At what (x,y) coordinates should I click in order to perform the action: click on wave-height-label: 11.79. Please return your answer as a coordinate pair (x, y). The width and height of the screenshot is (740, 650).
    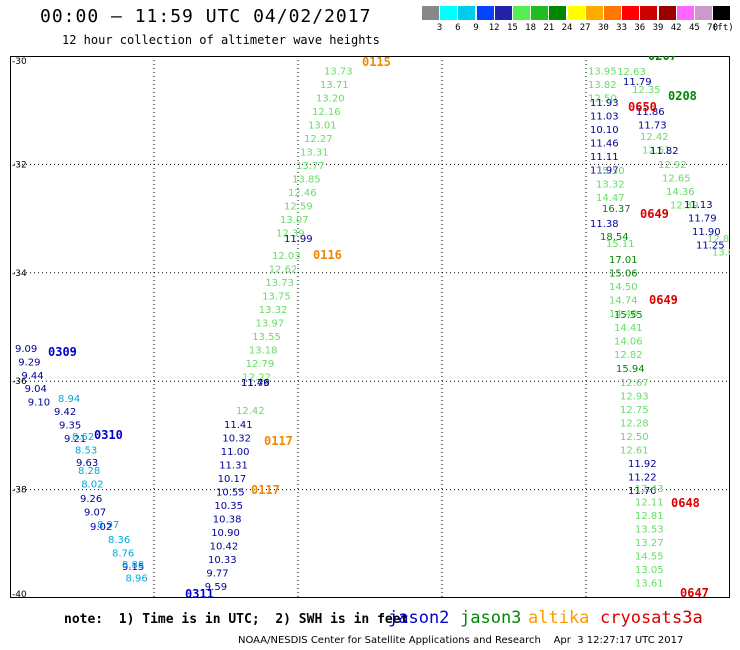
    Looking at the image, I should click on (702, 219).